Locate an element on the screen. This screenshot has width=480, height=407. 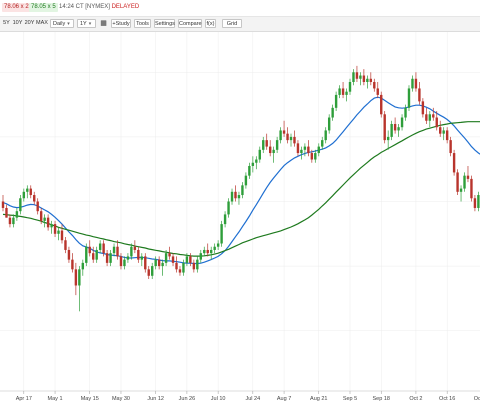
x-tick-label: May 30 is located at coordinates (121, 399).